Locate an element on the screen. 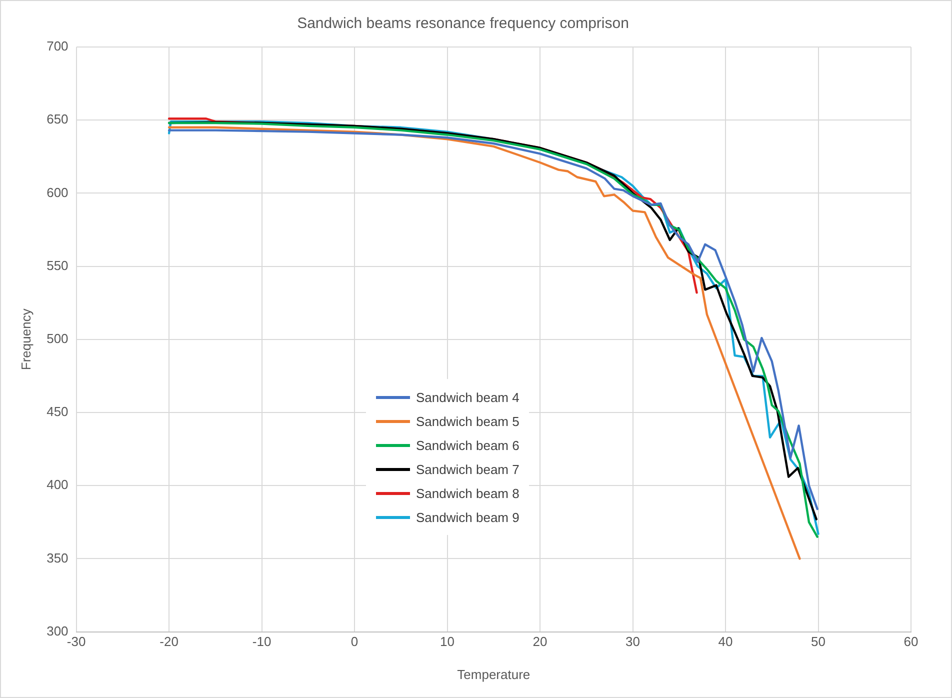 The image size is (952, 698). y-tick-label: 400 is located at coordinates (57, 484).